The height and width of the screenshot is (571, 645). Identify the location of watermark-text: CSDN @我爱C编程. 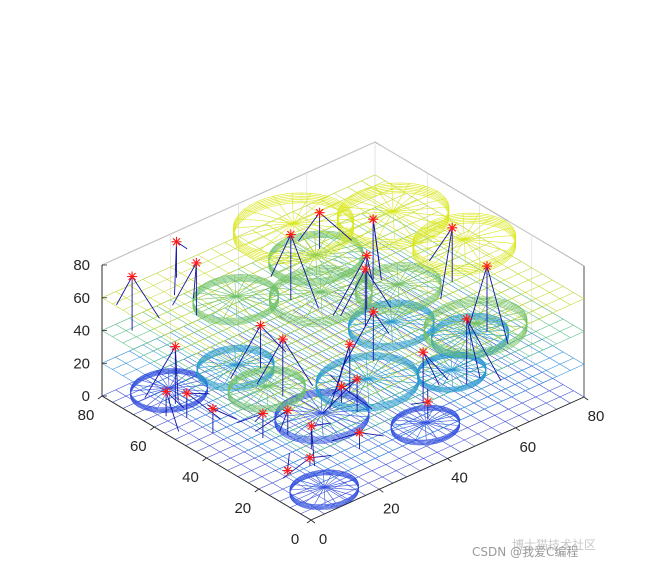
(525, 551).